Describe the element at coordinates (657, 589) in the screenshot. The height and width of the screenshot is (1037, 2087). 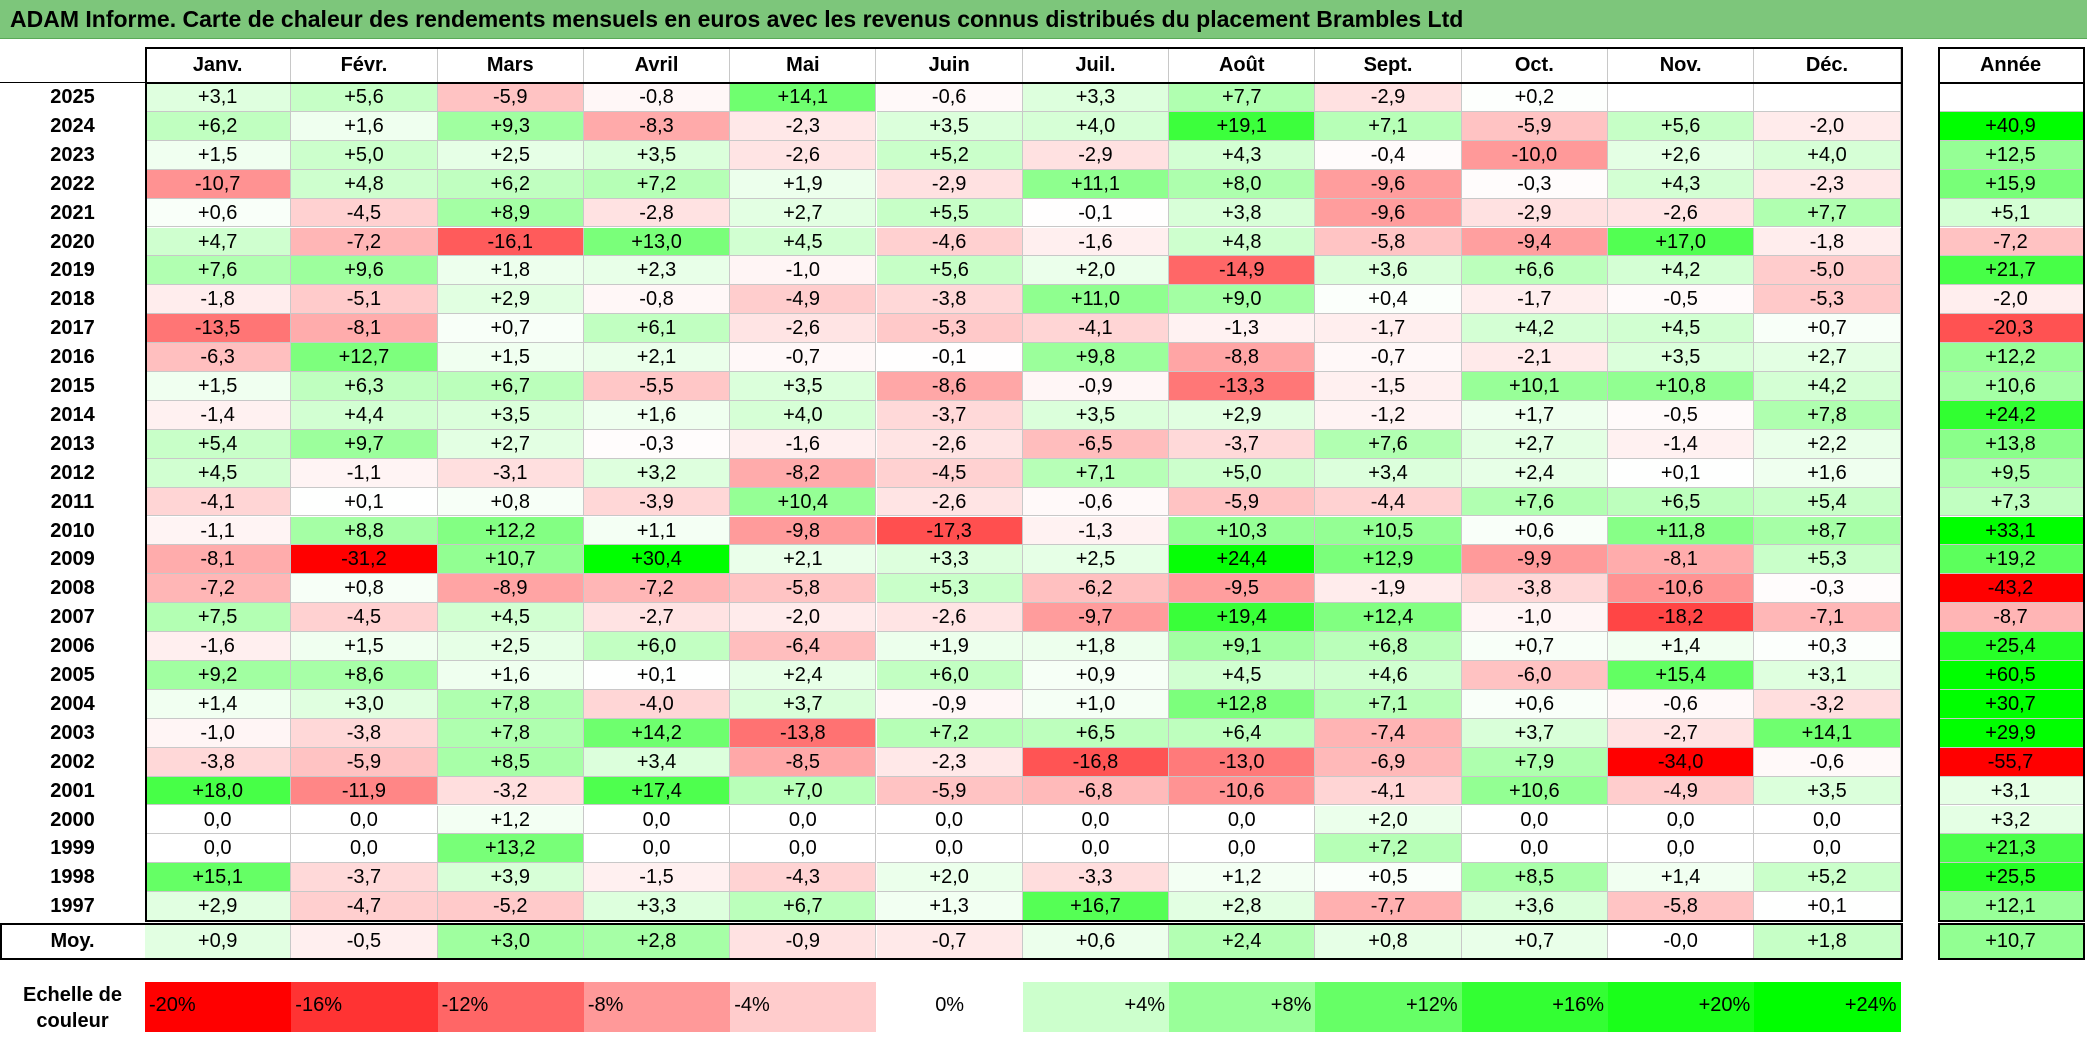
I see `heatmap-cell: -7,2` at that location.